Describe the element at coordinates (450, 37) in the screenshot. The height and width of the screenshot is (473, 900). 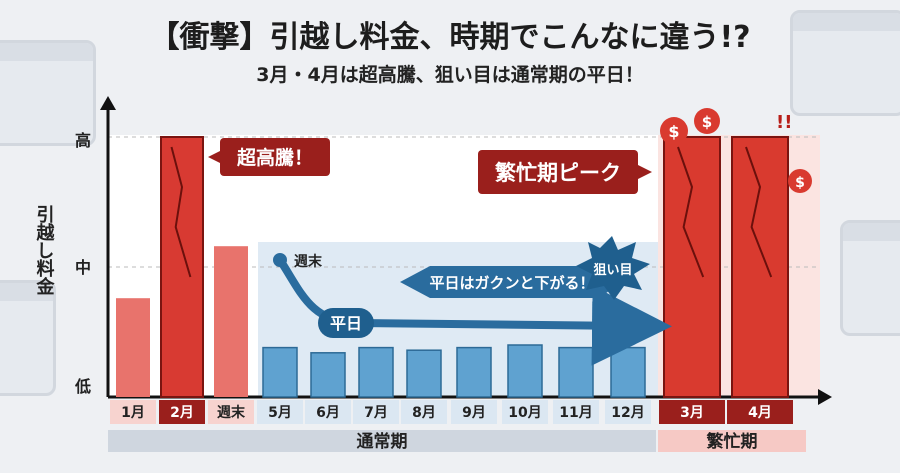
I see `page-title: 【衝撃】引越し料金、時期でこんなに違う!?` at that location.